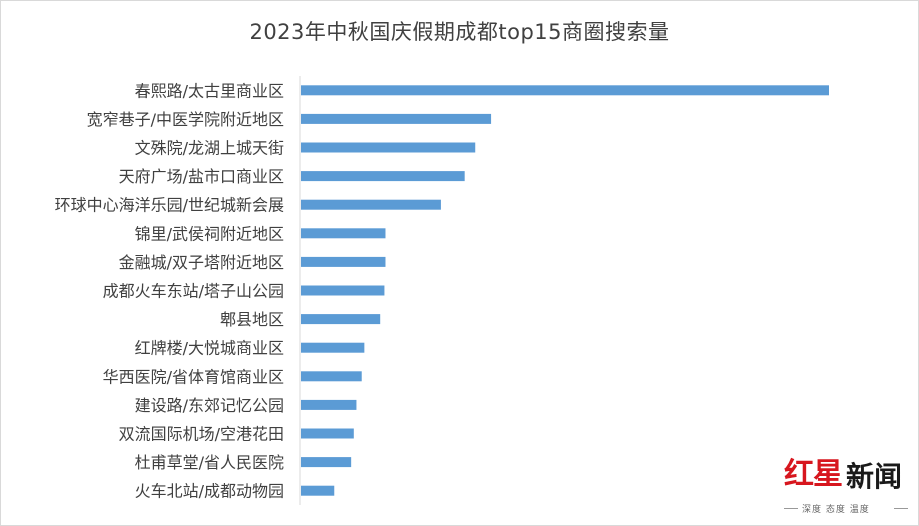  I want to click on watermark-rule-left, so click(791, 508).